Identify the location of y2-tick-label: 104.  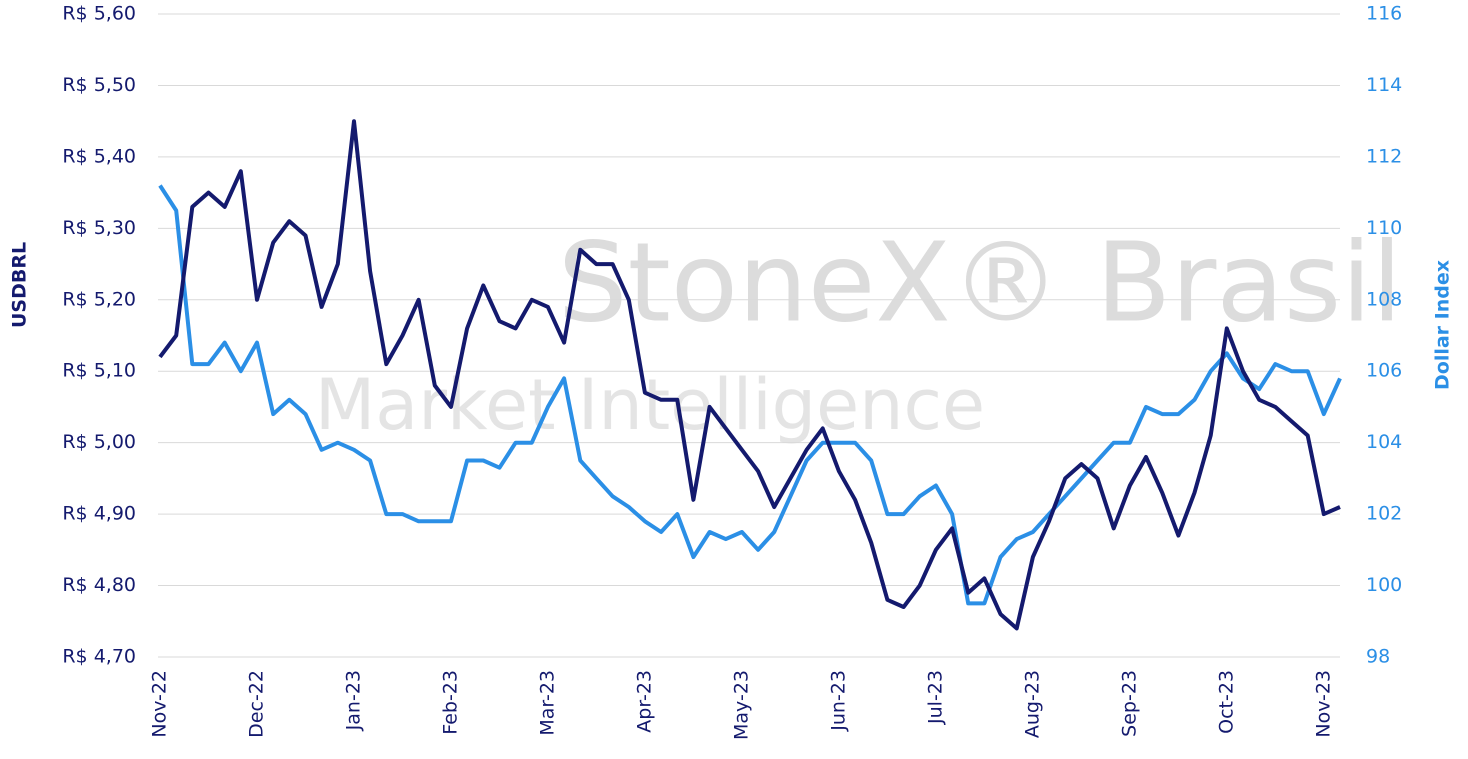
(1384, 442).